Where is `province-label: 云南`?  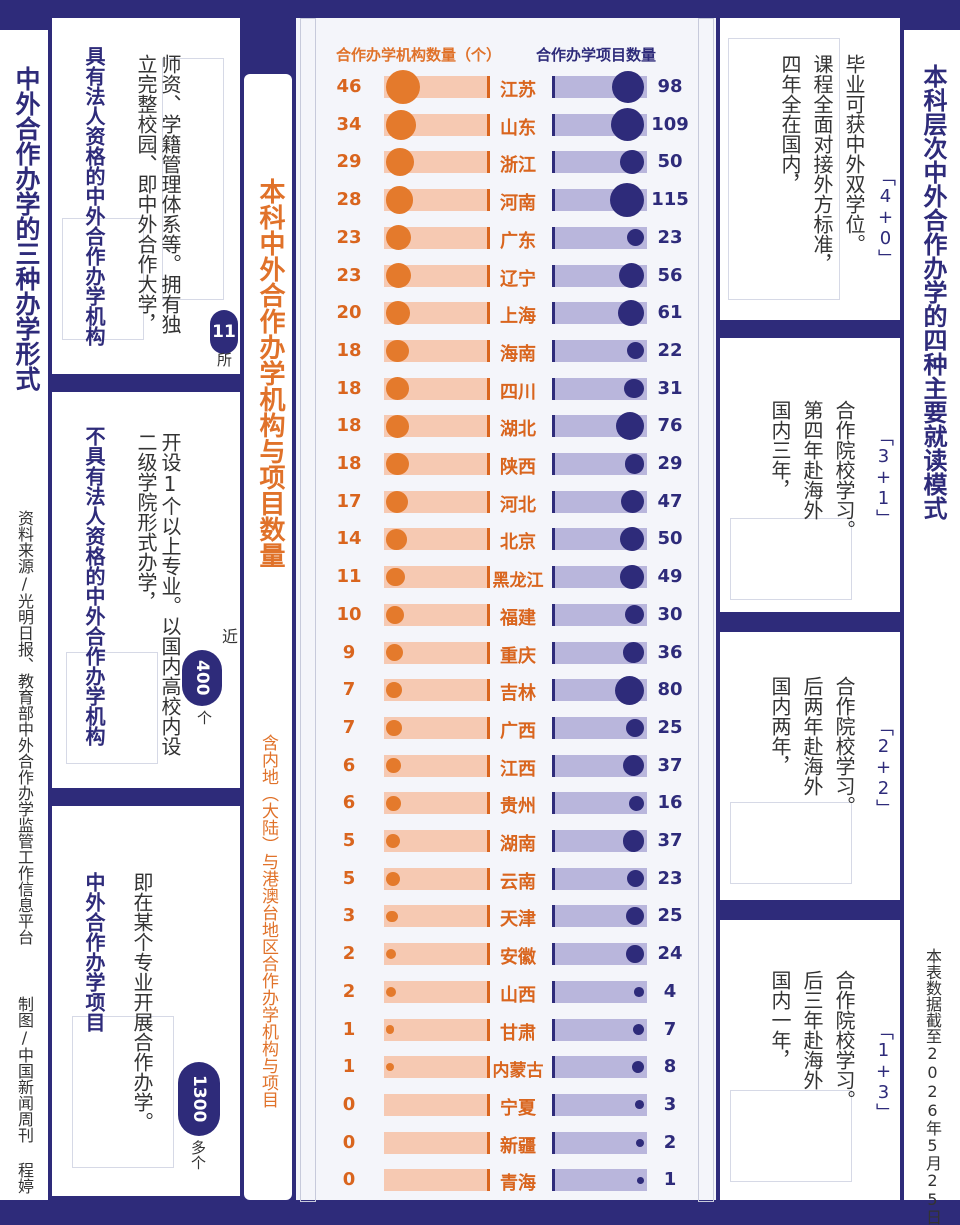
province-label: 云南 is located at coordinates (518, 882).